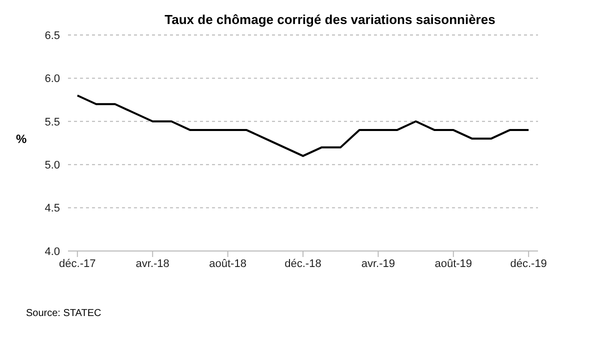 This screenshot has width=600, height=350. What do you see at coordinates (52, 166) in the screenshot?
I see `y-tick-label: 5.0` at bounding box center [52, 166].